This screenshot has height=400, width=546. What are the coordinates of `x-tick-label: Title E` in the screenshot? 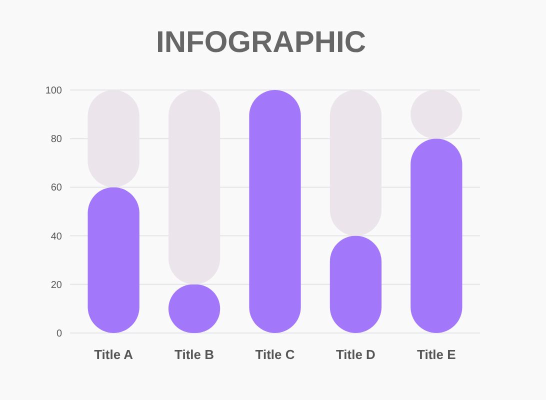 It's located at (436, 354).